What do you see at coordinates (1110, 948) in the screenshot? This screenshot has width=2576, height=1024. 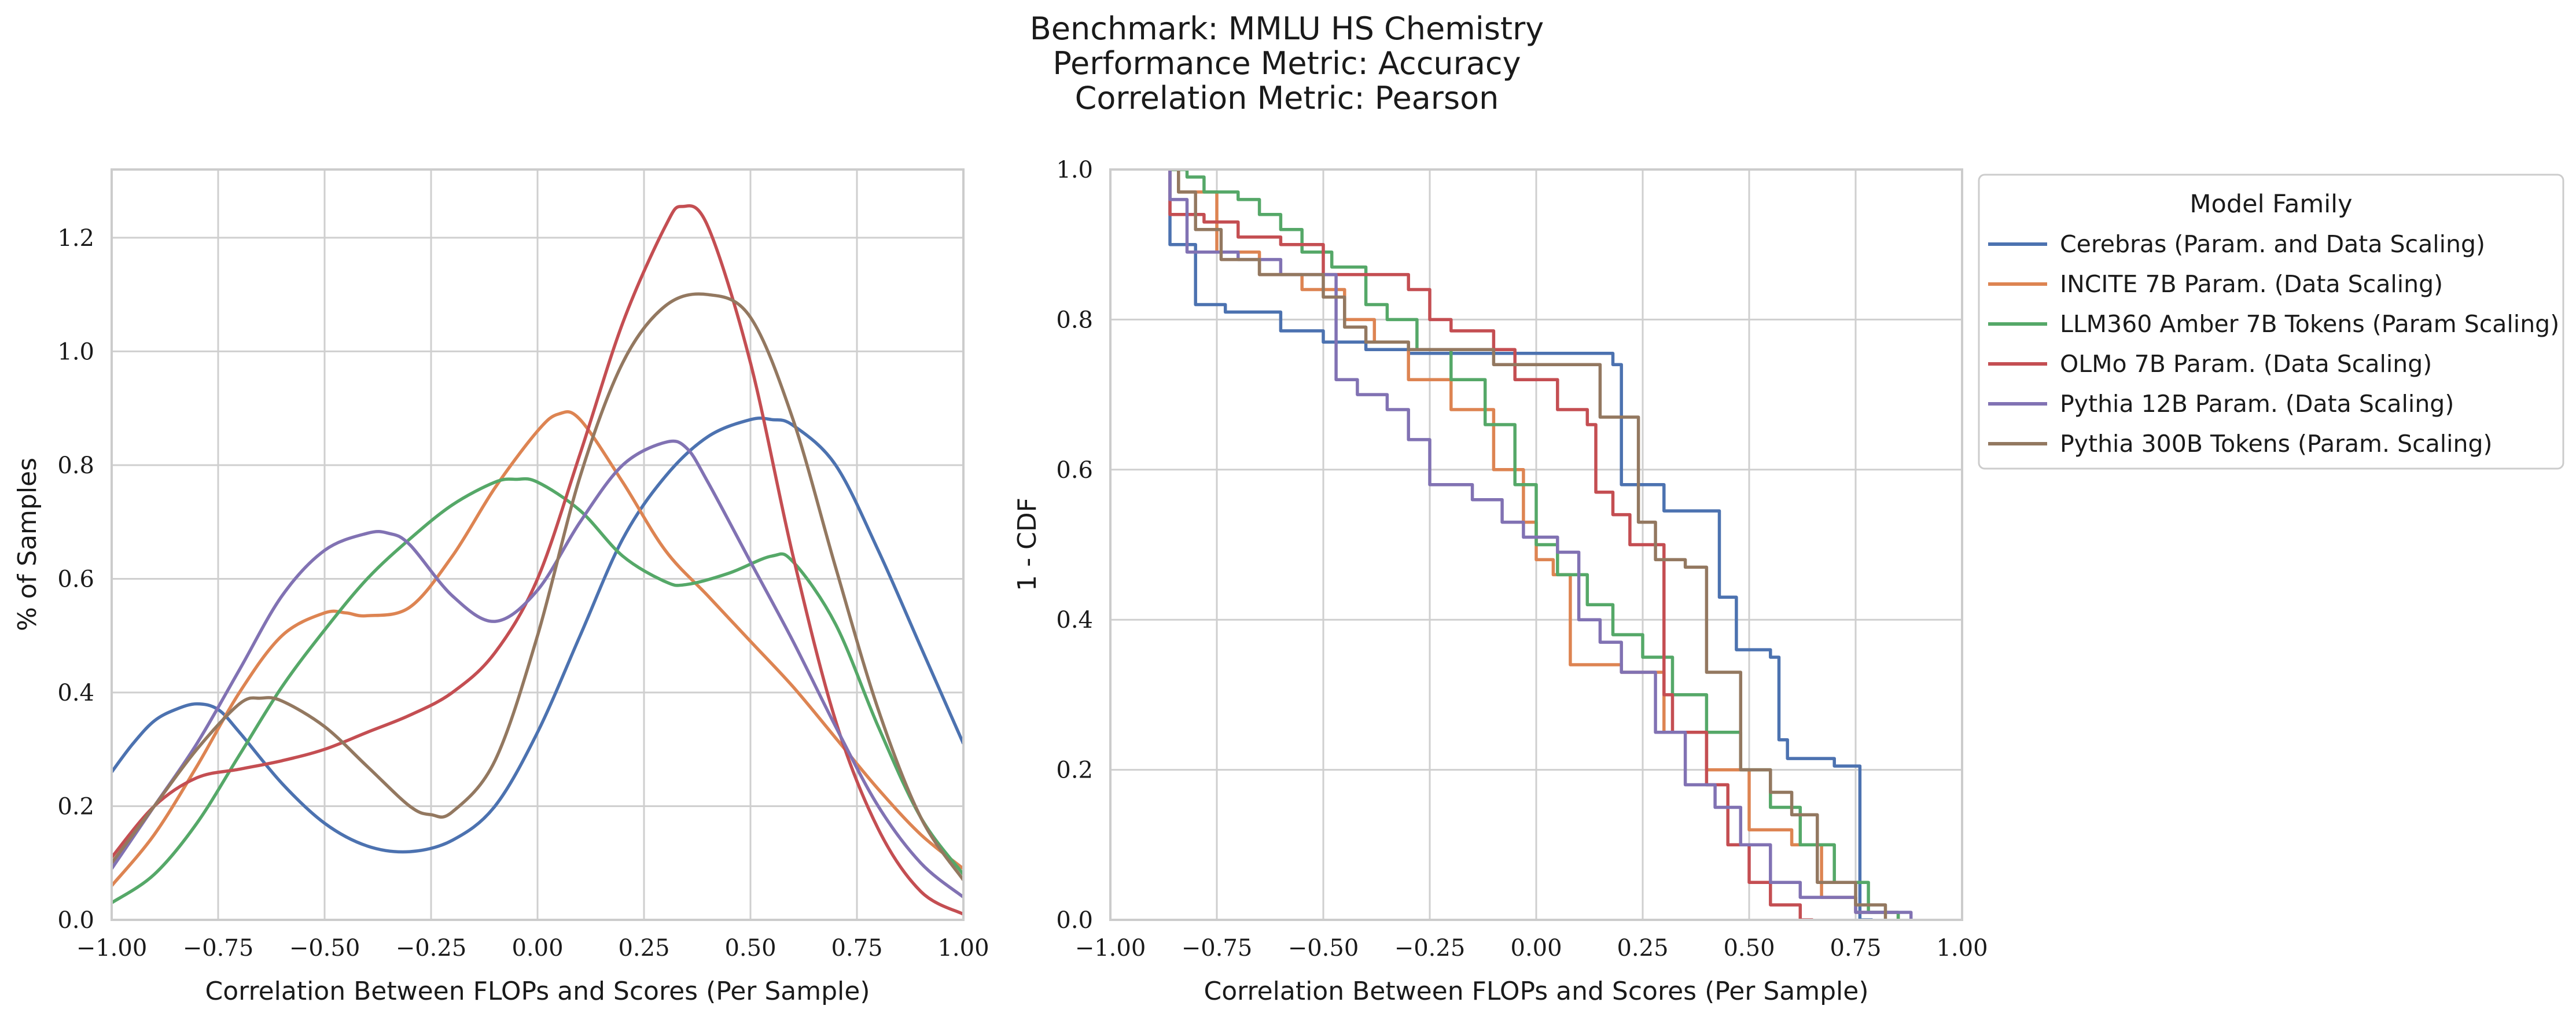 I see `cdf-x-tick-label: −1.00` at bounding box center [1110, 948].